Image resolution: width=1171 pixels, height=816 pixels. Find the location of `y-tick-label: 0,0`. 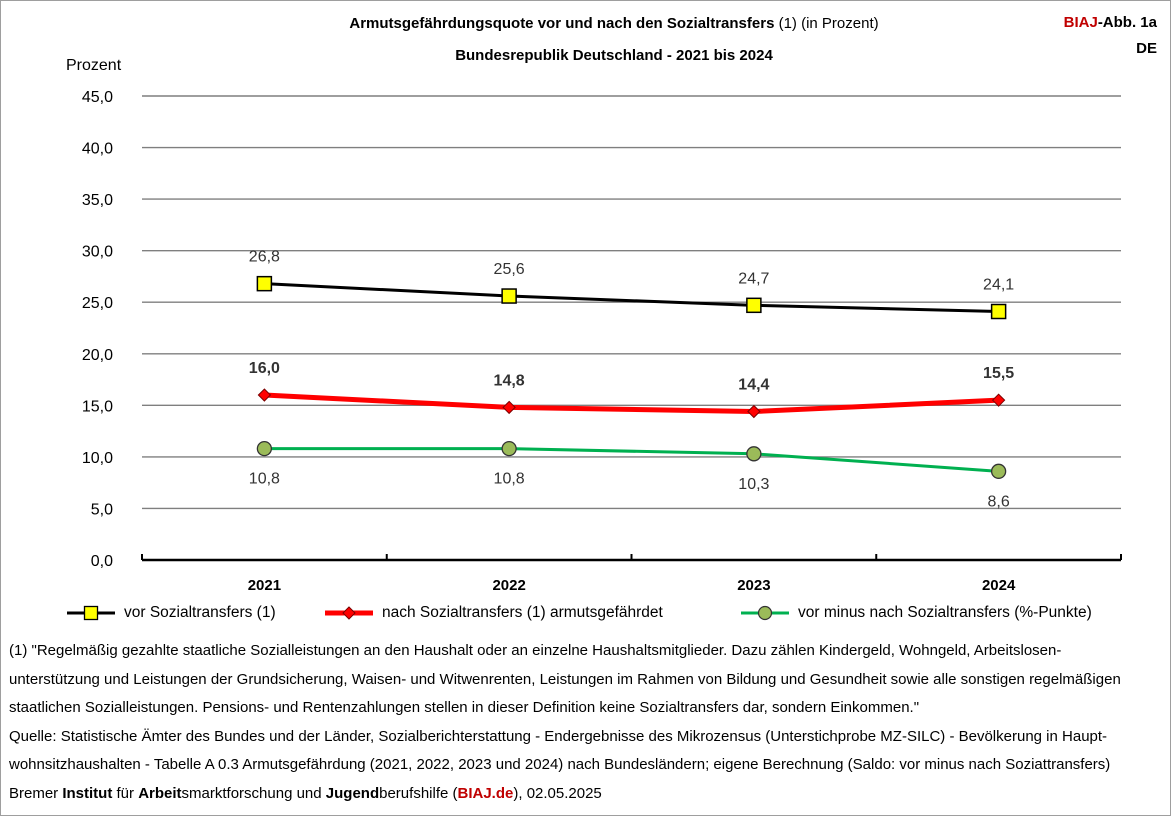

y-tick-label: 0,0 is located at coordinates (102, 561).